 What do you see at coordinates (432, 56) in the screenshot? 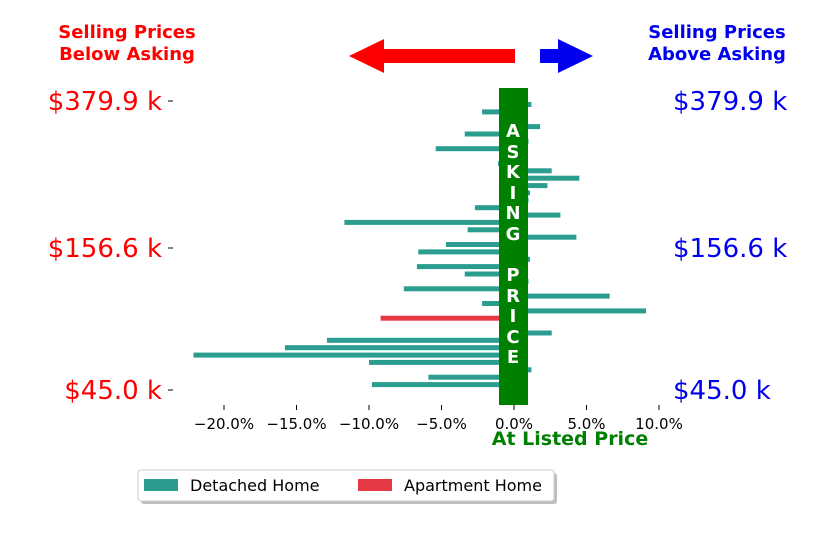
I see `left-arrow-icon` at bounding box center [432, 56].